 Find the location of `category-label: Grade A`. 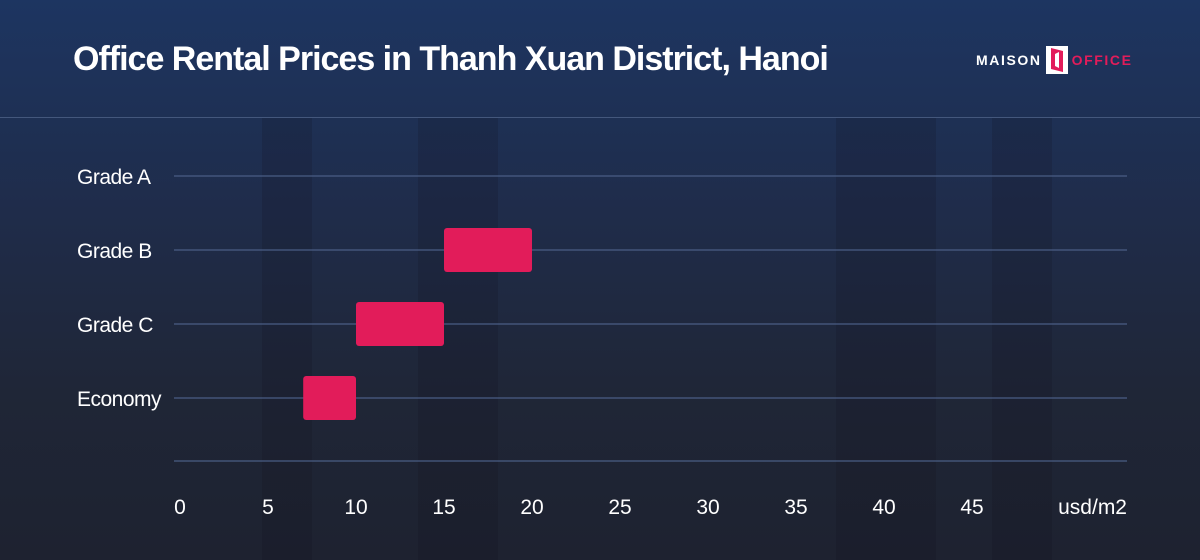

category-label: Grade A is located at coordinates (114, 177).